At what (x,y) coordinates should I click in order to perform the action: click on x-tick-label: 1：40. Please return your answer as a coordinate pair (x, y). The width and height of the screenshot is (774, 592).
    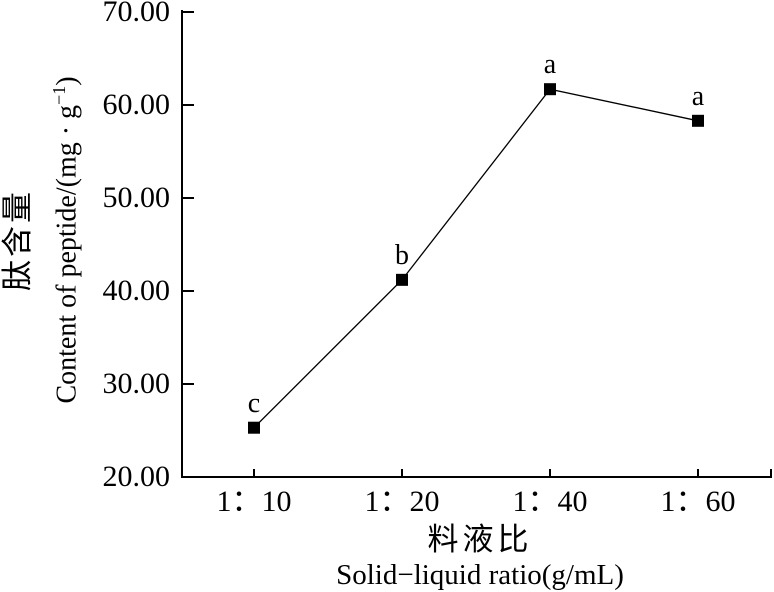
    Looking at the image, I should click on (550, 501).